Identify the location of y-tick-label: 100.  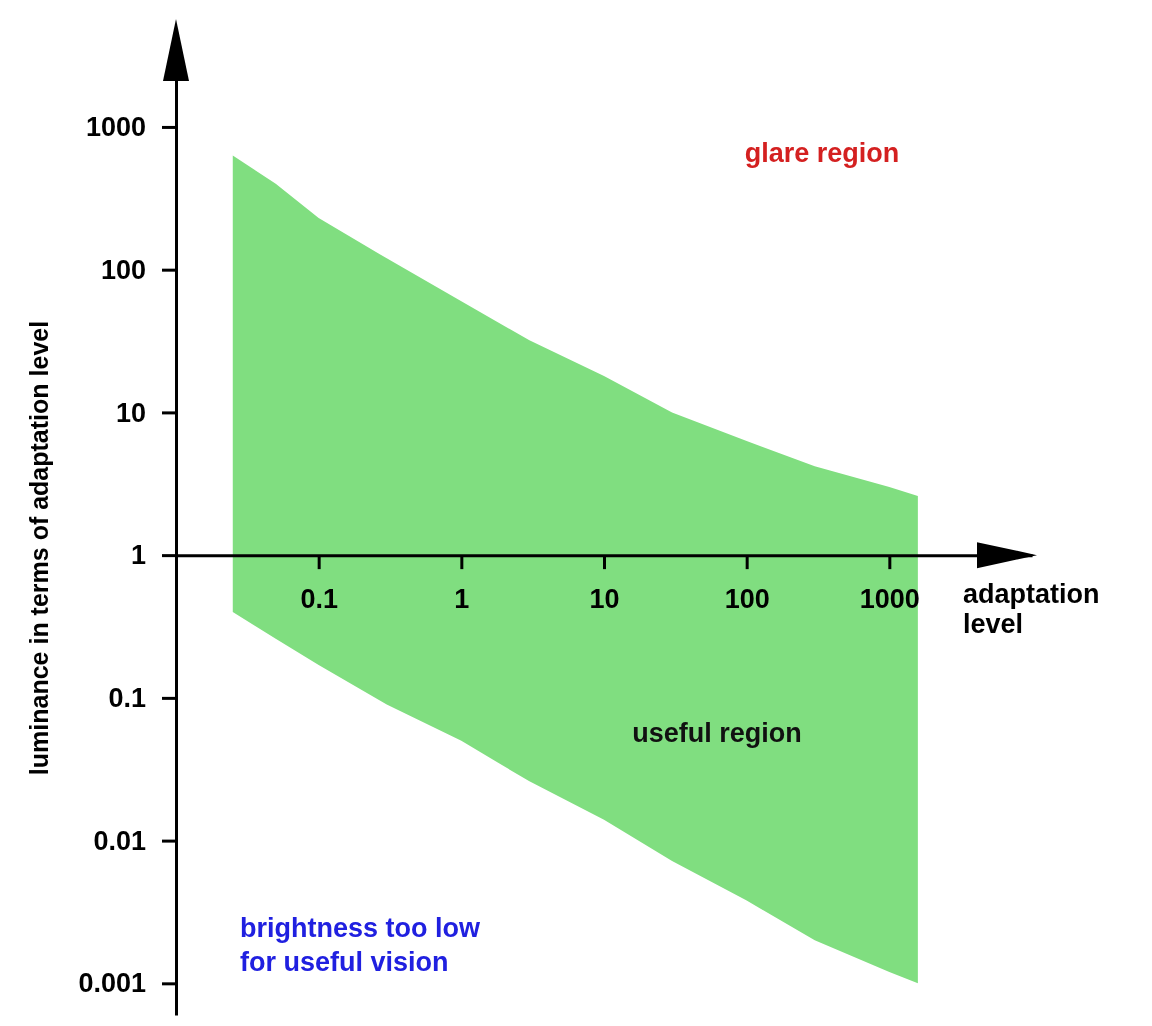
(123, 269).